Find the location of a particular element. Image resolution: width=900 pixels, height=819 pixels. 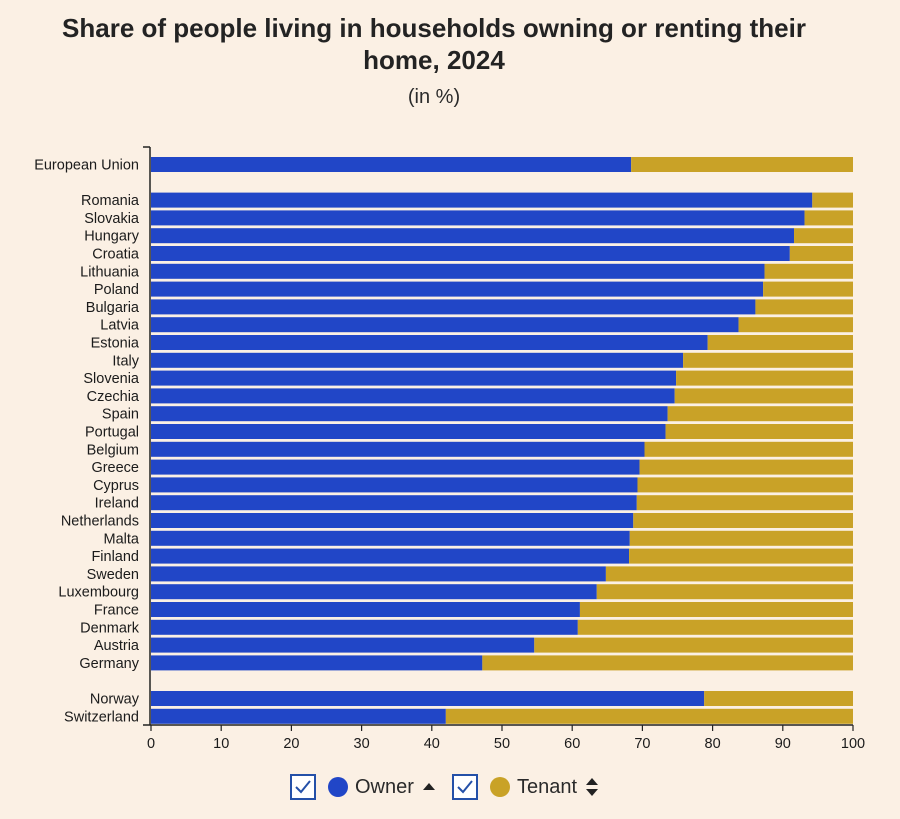

bar-tenant-cyprus is located at coordinates (745, 485).